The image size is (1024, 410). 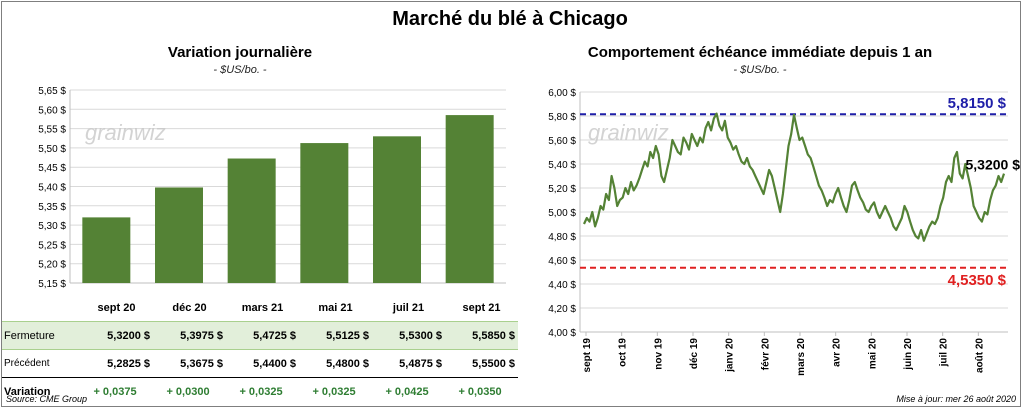 What do you see at coordinates (335, 335) in the screenshot?
I see `close-value: 5,5125 $` at bounding box center [335, 335].